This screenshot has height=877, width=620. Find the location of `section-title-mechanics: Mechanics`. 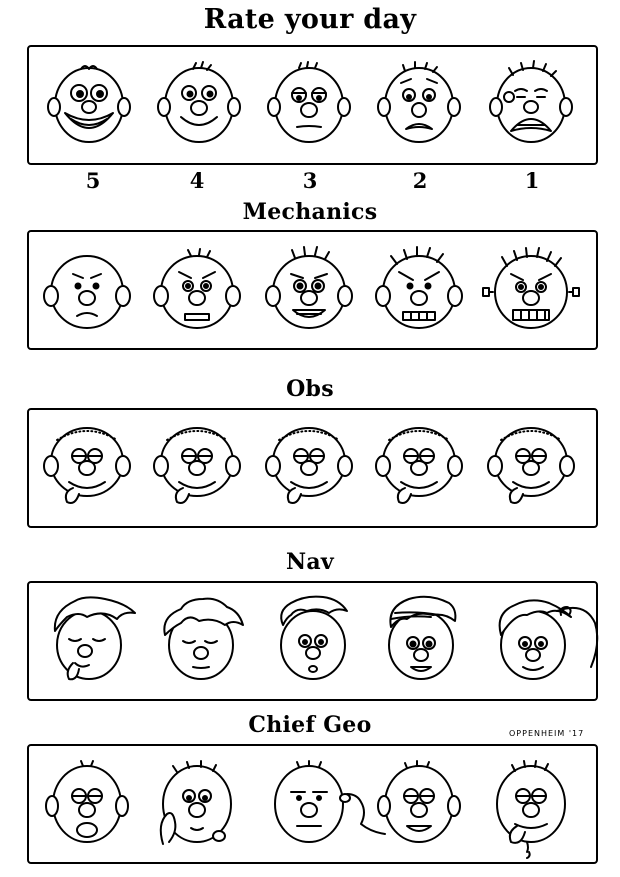

section-title-mechanics: Mechanics is located at coordinates (310, 212).